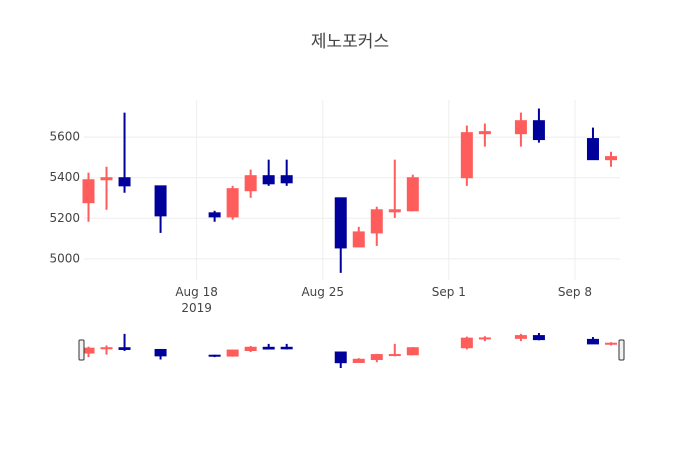  What do you see at coordinates (575, 292) in the screenshot?
I see `x-tick-label: Sep 8` at bounding box center [575, 292].